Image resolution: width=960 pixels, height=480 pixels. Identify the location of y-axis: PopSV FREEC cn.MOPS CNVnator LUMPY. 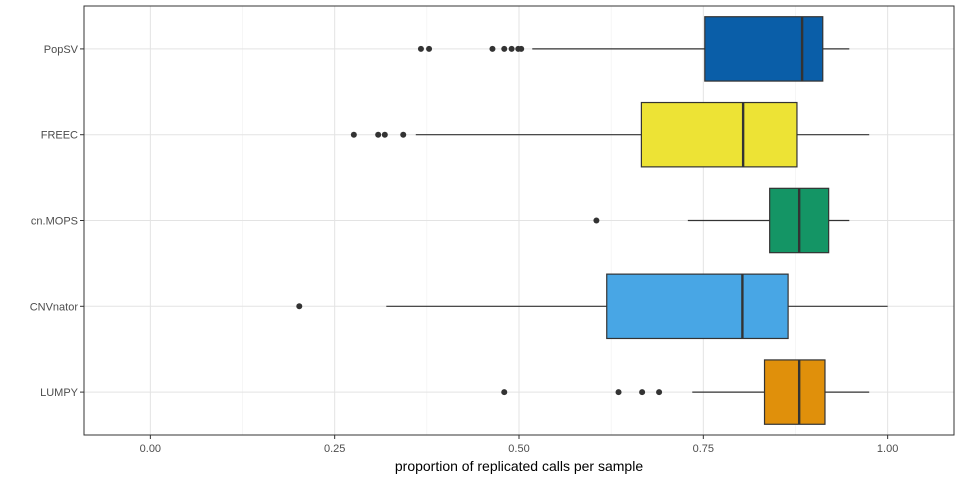
(57, 221).